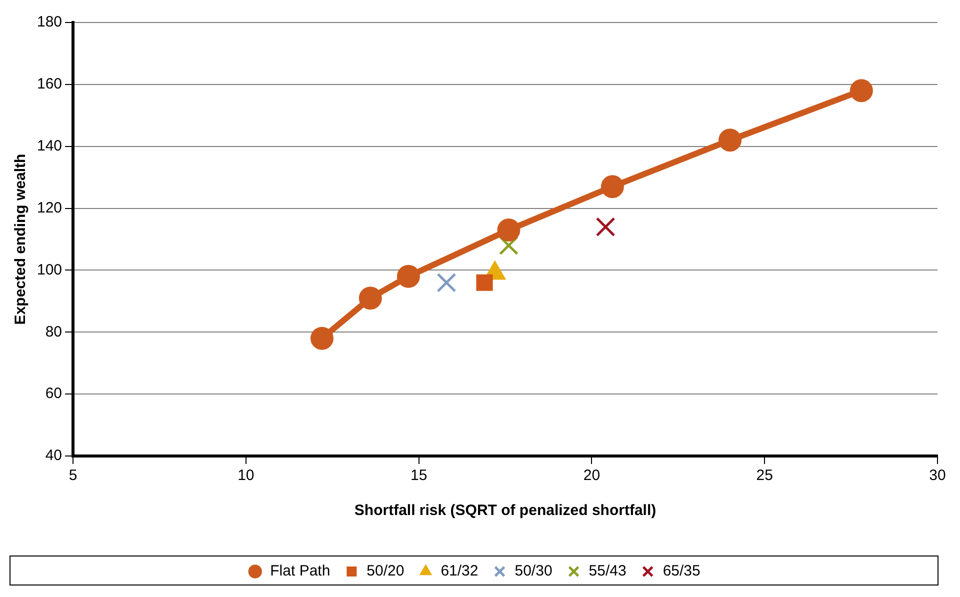 The width and height of the screenshot is (960, 597). Describe the element at coordinates (49, 22) in the screenshot. I see `y-tick-label: 180` at that location.